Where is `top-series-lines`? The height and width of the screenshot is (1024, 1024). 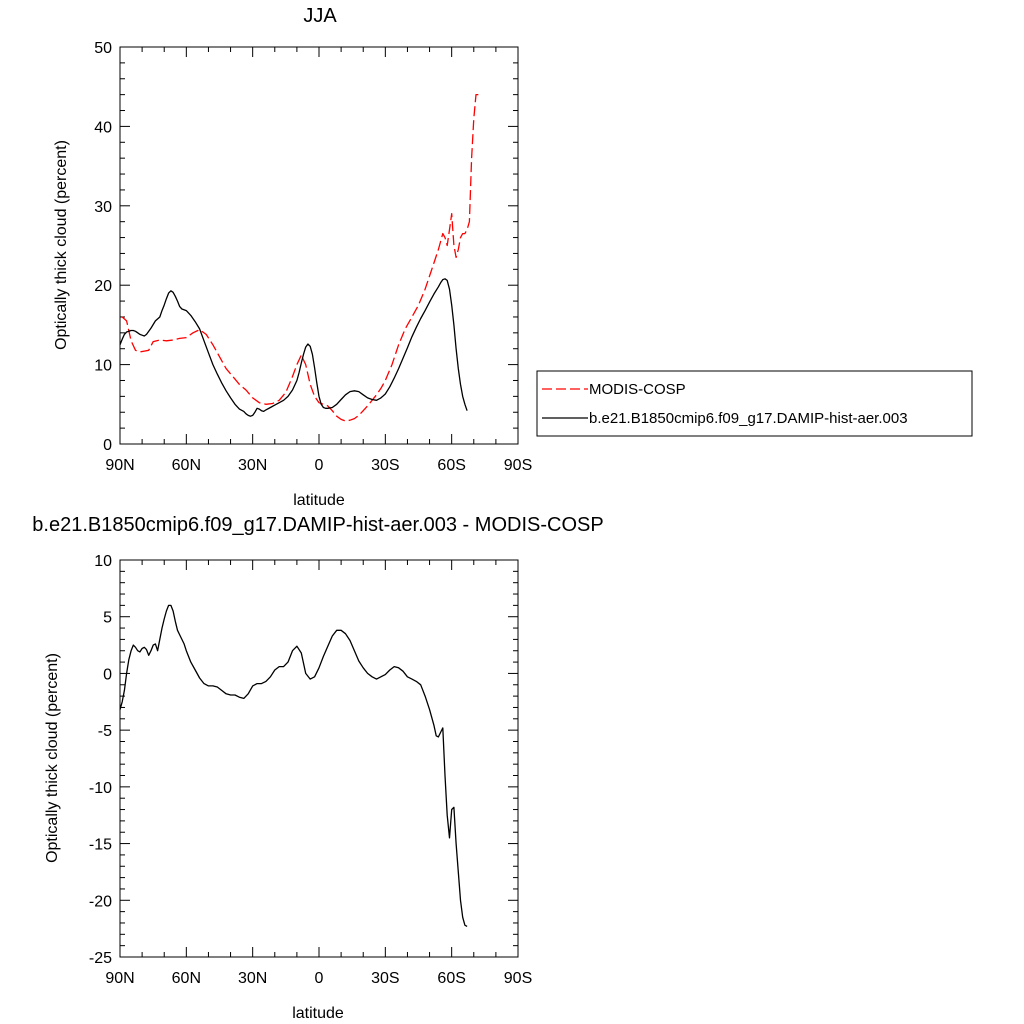 top-series-lines is located at coordinates (300, 257).